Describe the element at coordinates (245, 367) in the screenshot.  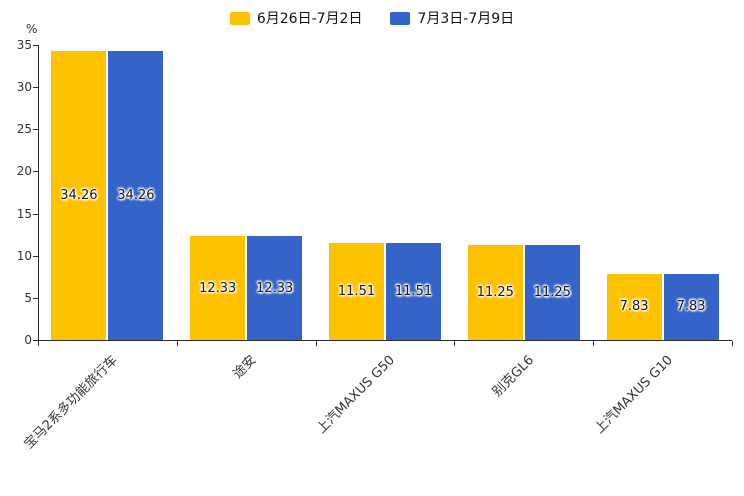
I see `x-category-label: 途安` at that location.